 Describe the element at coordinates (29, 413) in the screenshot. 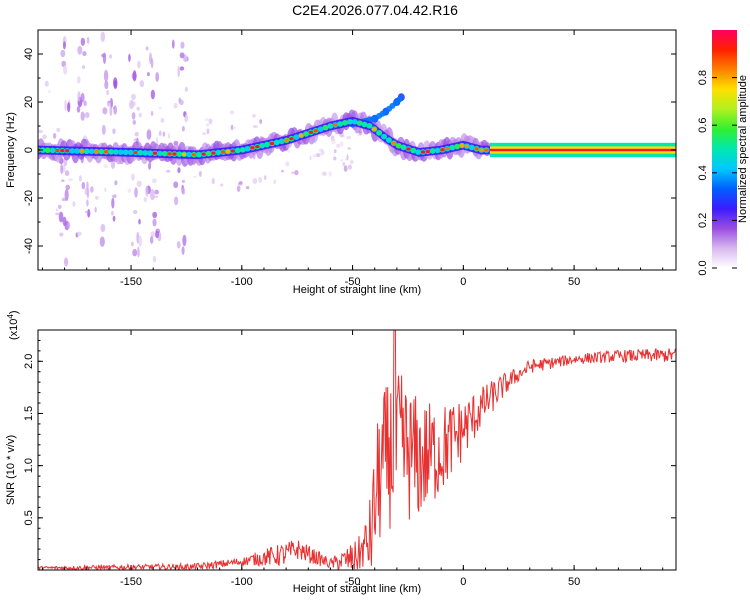

I see `y-tick-label: 1.5` at that location.